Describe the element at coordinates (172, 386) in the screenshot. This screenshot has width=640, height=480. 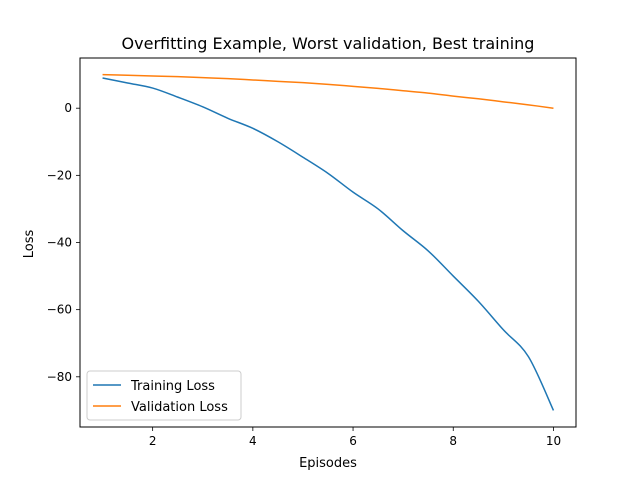
I see `legend-label-training-loss: Training Loss` at that location.